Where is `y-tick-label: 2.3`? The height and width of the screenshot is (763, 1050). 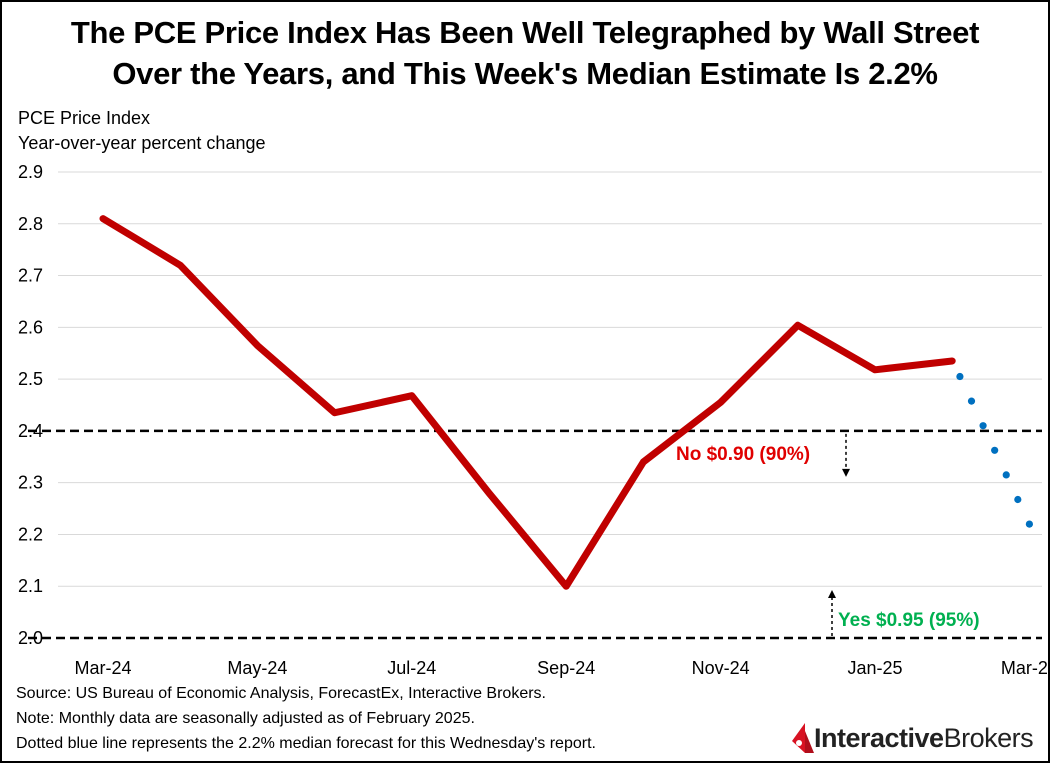
y-tick-label: 2.3 is located at coordinates (30, 483).